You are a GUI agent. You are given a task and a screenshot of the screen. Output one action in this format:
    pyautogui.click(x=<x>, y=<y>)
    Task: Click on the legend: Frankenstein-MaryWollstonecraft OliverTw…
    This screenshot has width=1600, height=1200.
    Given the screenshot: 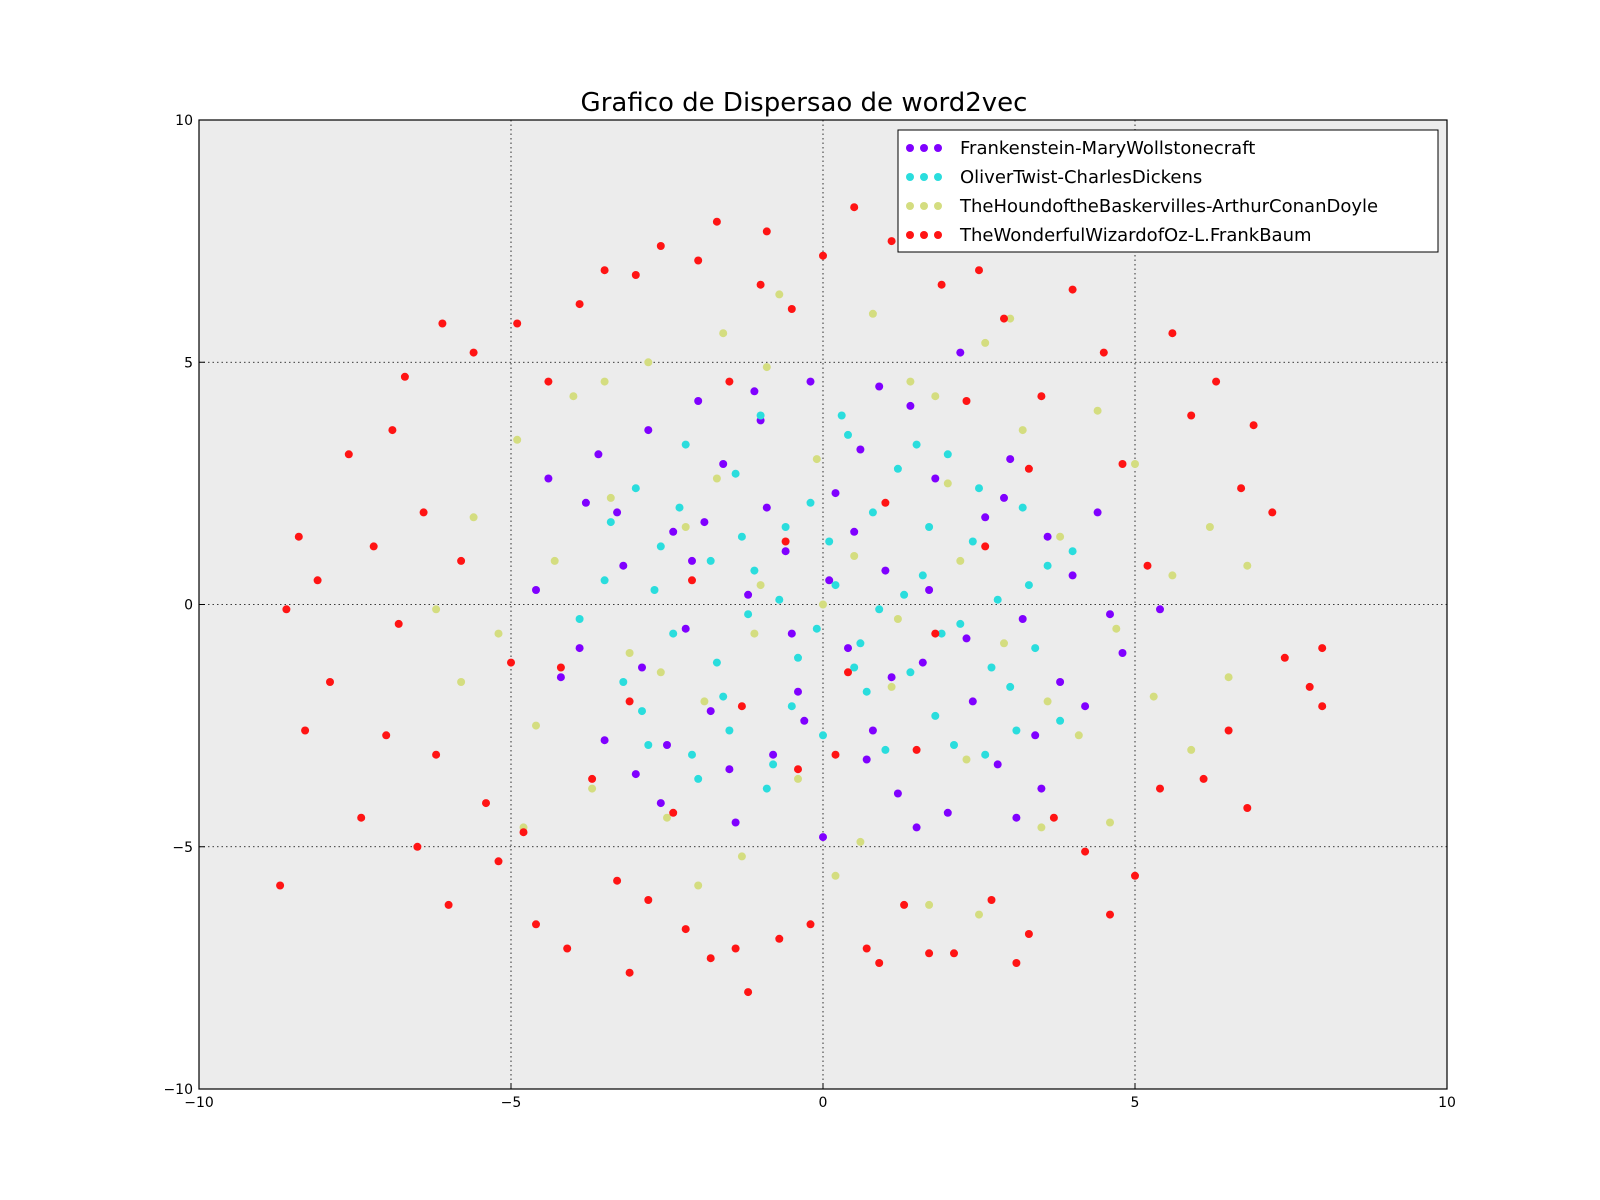 What is the action you would take?
    pyautogui.click(x=1168, y=191)
    